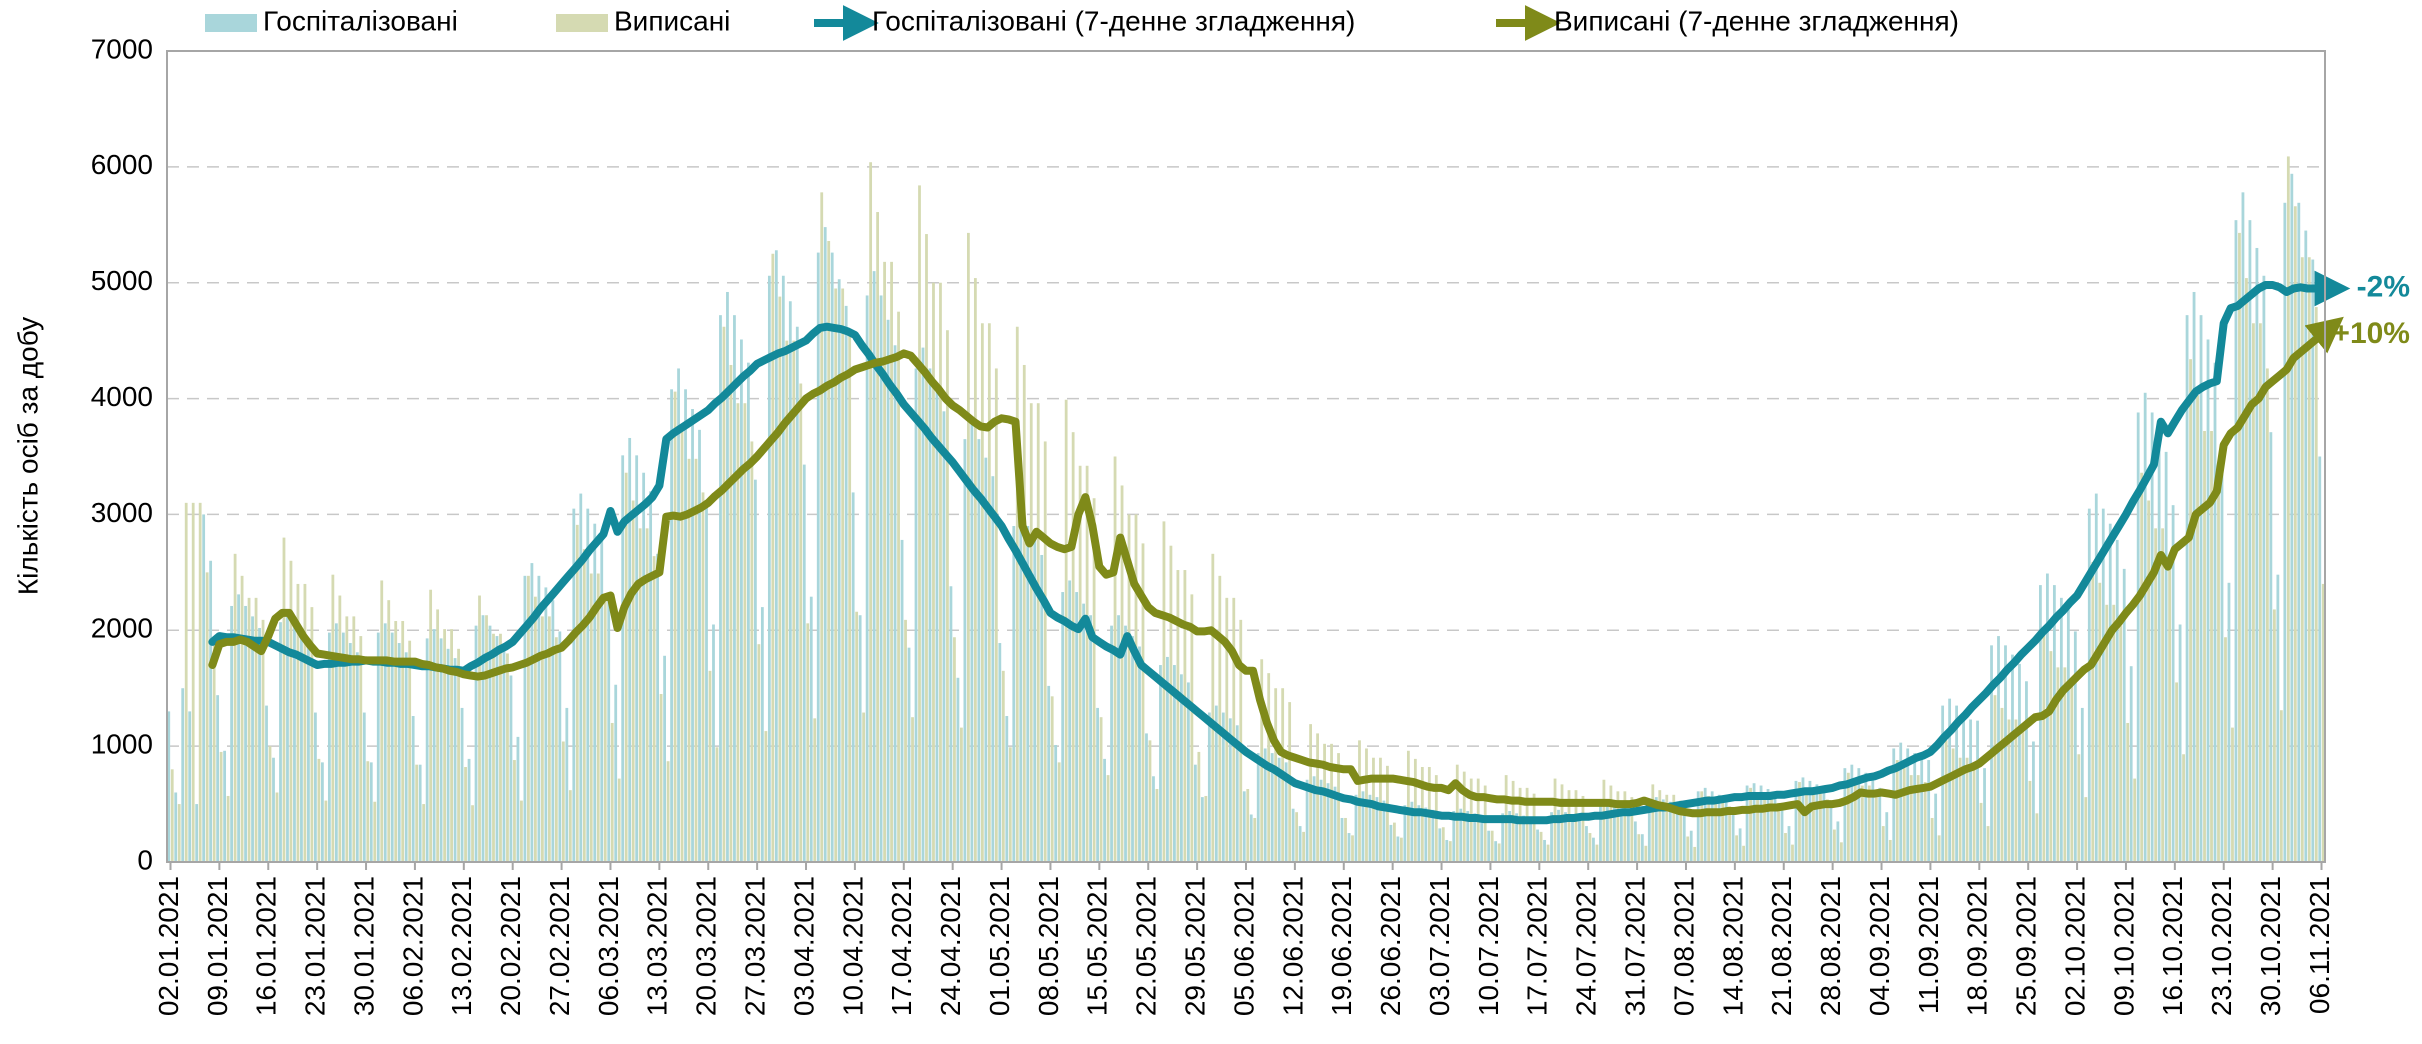 This screenshot has width=2422, height=1044. What do you see at coordinates (1732, 946) in the screenshot?
I see `x-tick-label: 14.08.2021` at bounding box center [1732, 946].